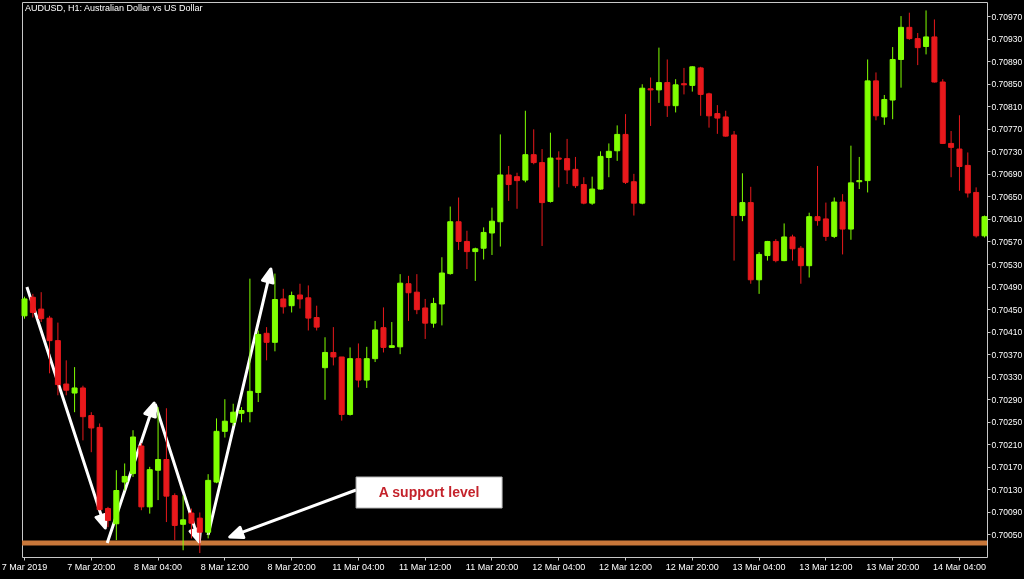 The height and width of the screenshot is (579, 1024). Describe the element at coordinates (1007, 354) in the screenshot. I see `y-tick-label: 0.70370` at that location.